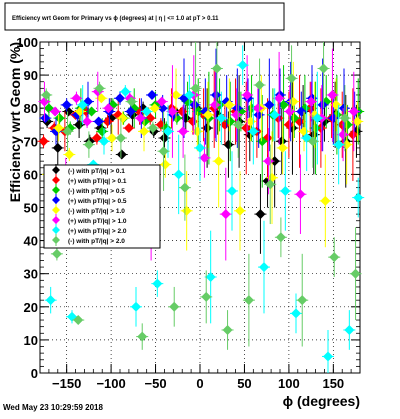 The width and height of the screenshot is (400, 419). What do you see at coordinates (97, 231) in the screenshot?
I see `legend-label: (+) with pT/|q| > 2.0` at bounding box center [97, 231].